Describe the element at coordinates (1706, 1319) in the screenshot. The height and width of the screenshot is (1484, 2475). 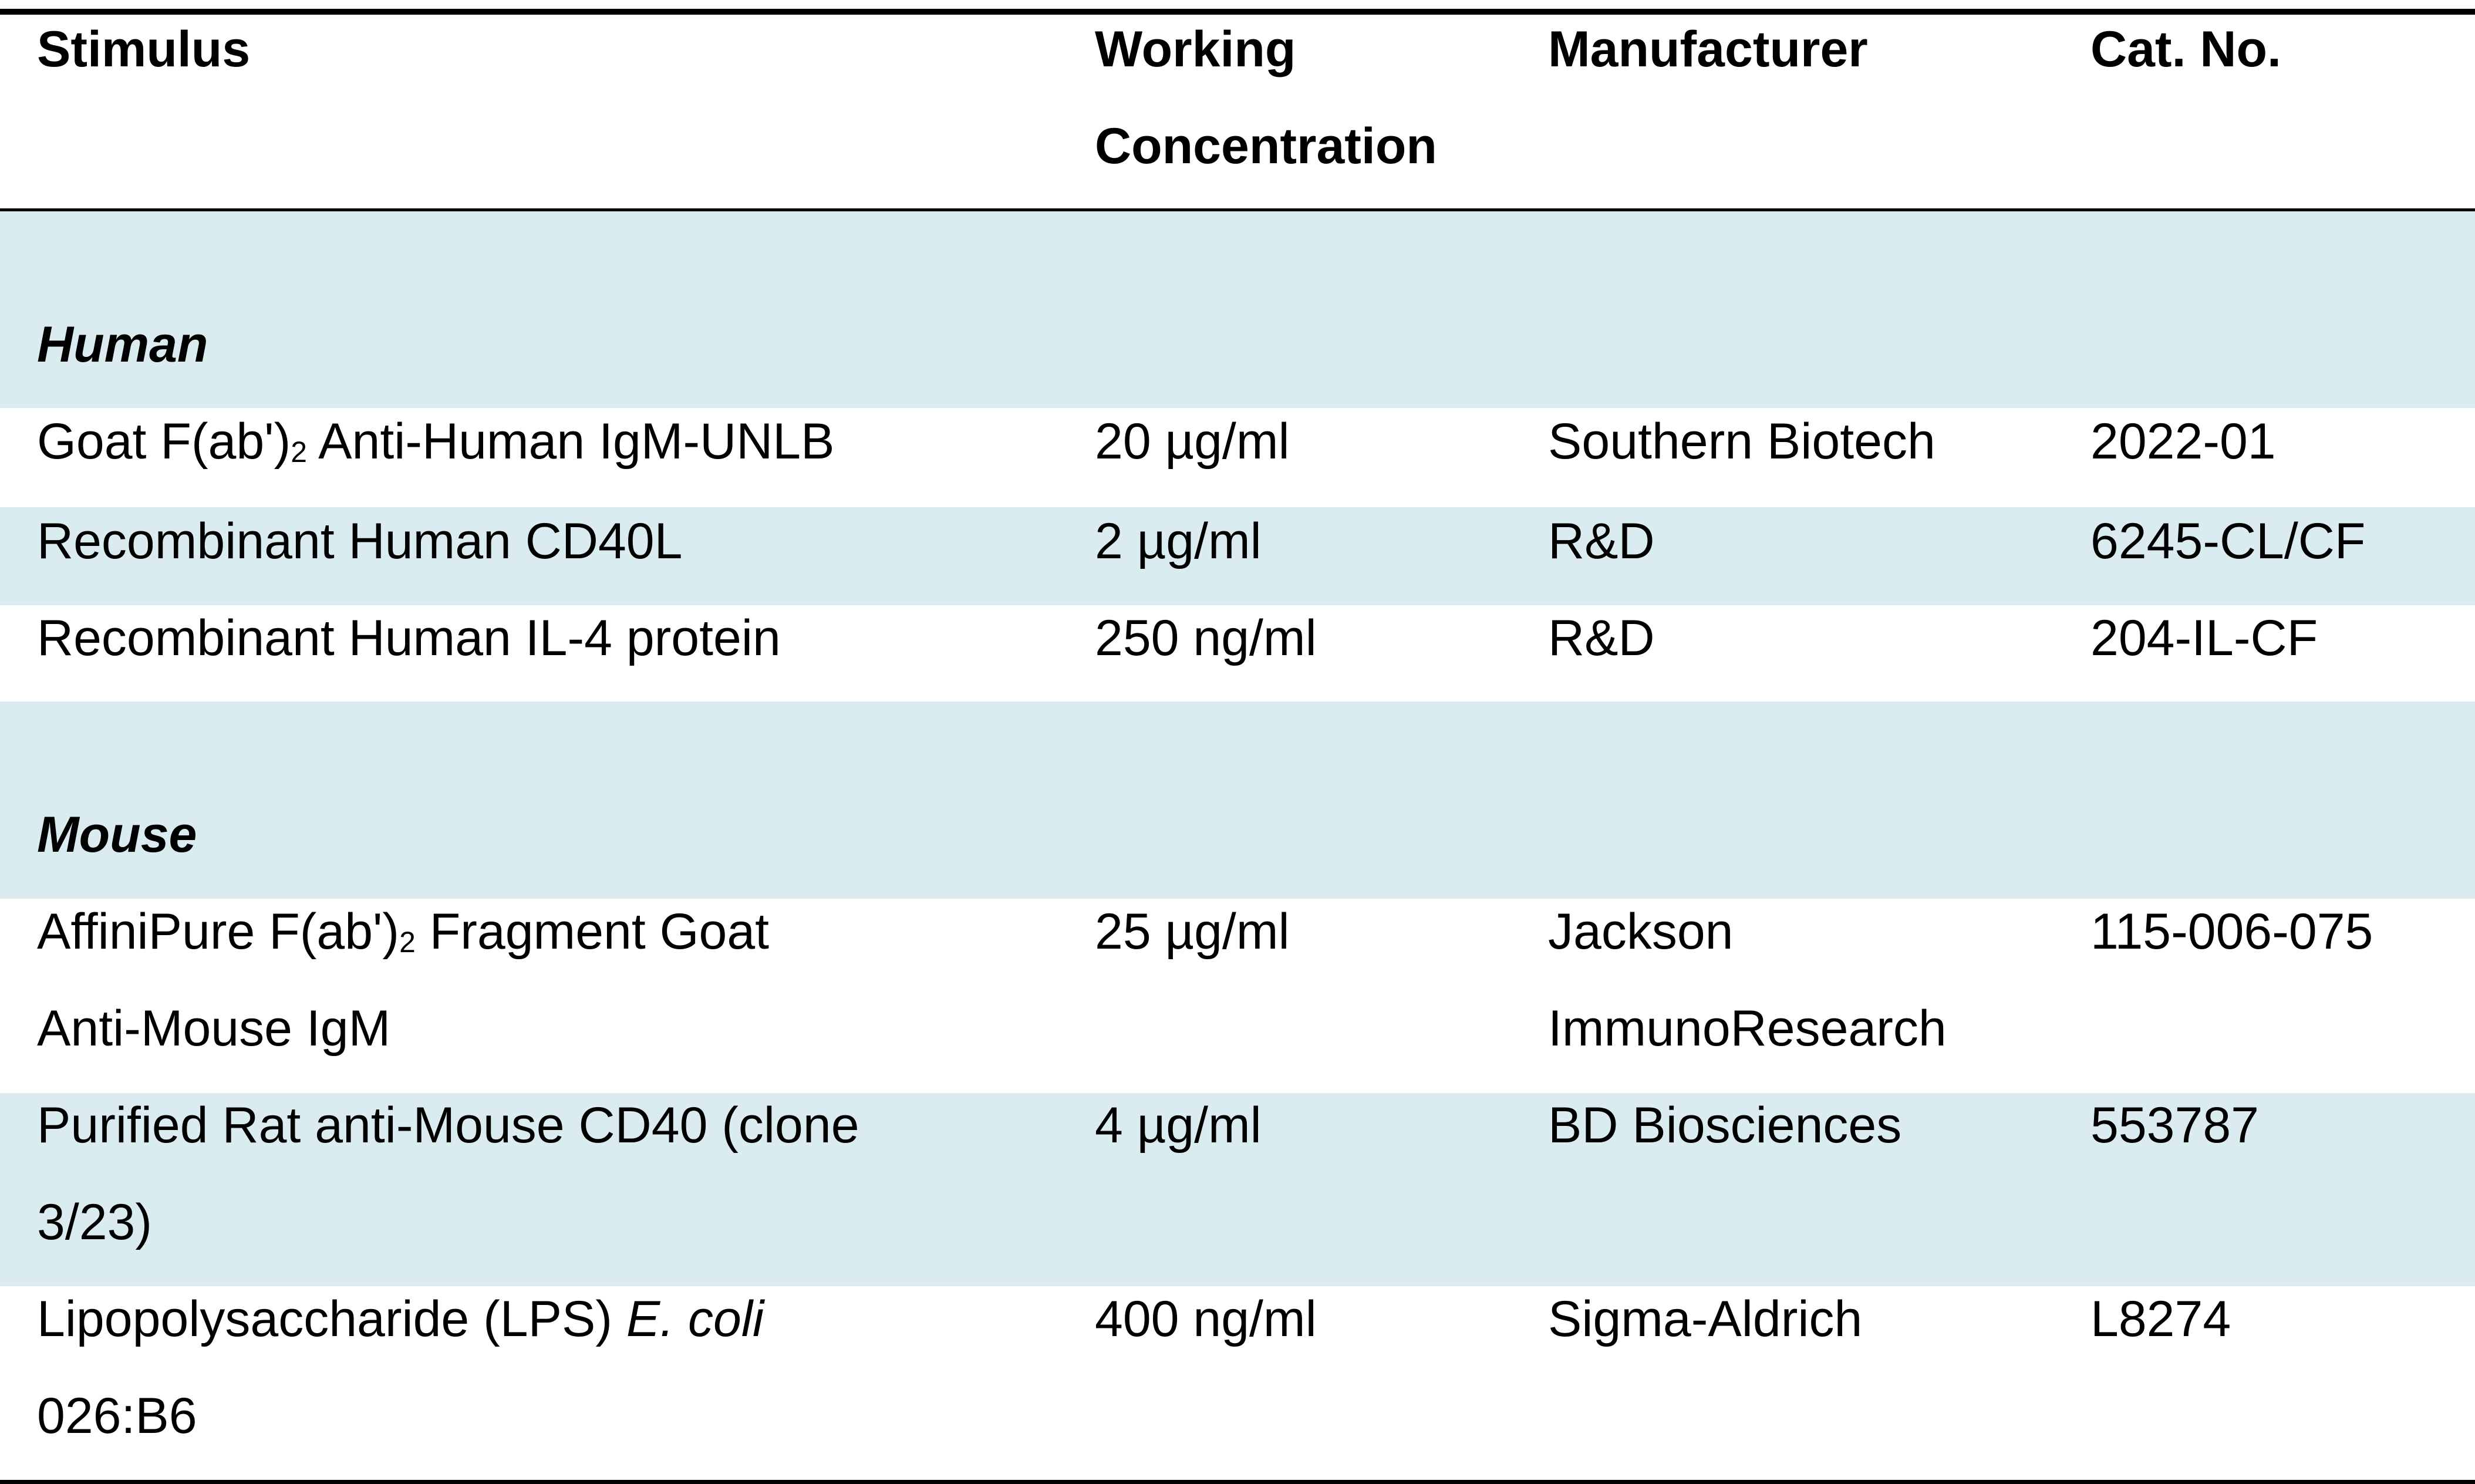
I see `cell-manufacturer: Sigma-Aldrich` at that location.